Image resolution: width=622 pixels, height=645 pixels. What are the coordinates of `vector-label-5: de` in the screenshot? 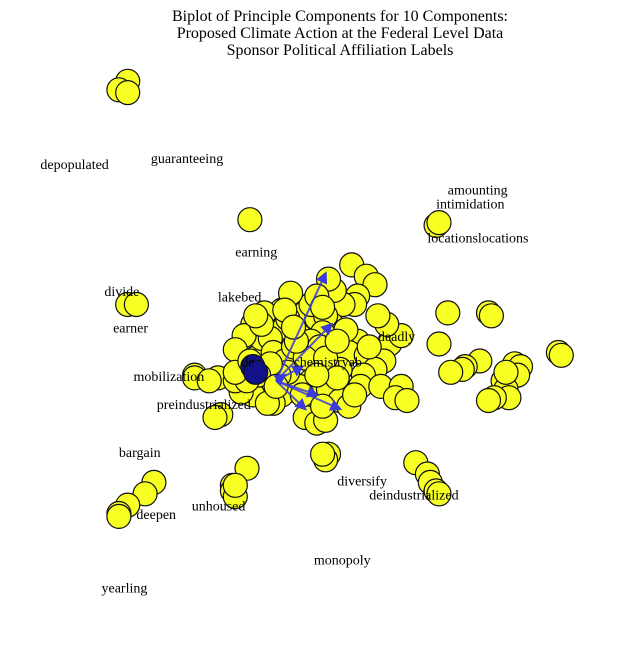 It's located at (247, 363).